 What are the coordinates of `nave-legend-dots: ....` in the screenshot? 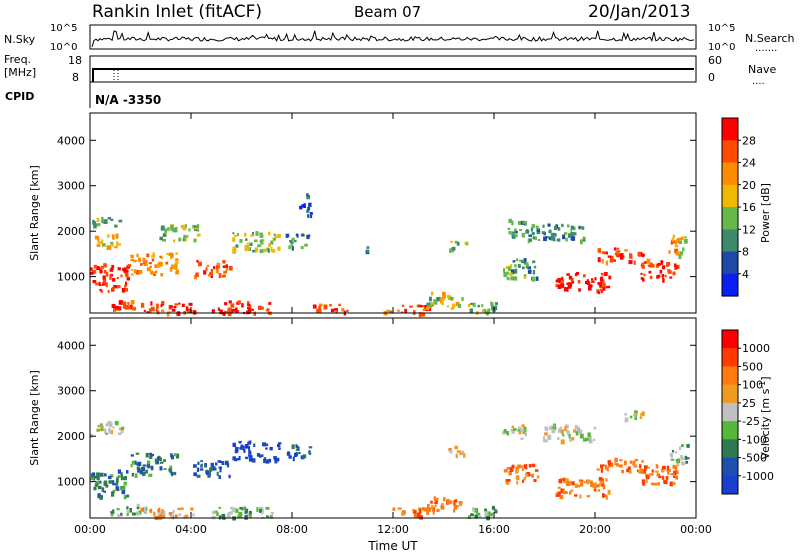 It's located at (758, 81).